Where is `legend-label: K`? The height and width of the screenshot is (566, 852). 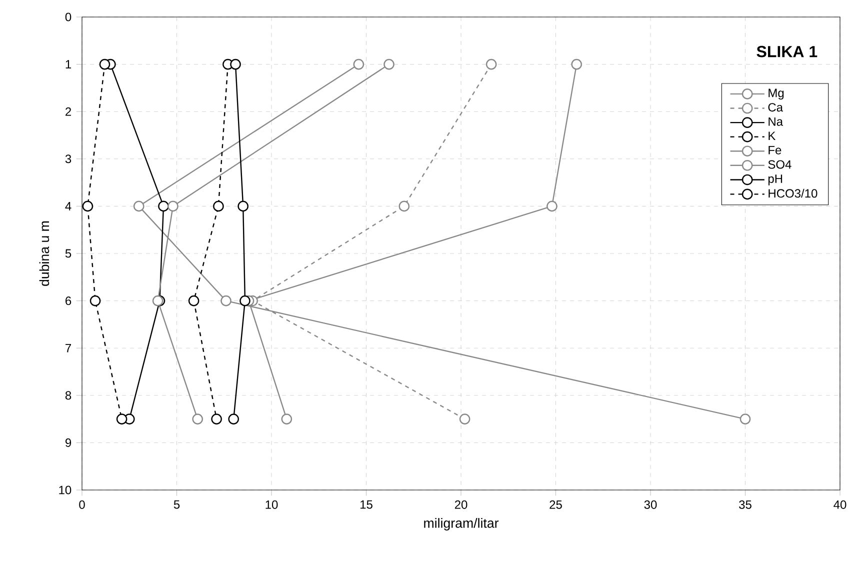 legend-label: K is located at coordinates (772, 136).